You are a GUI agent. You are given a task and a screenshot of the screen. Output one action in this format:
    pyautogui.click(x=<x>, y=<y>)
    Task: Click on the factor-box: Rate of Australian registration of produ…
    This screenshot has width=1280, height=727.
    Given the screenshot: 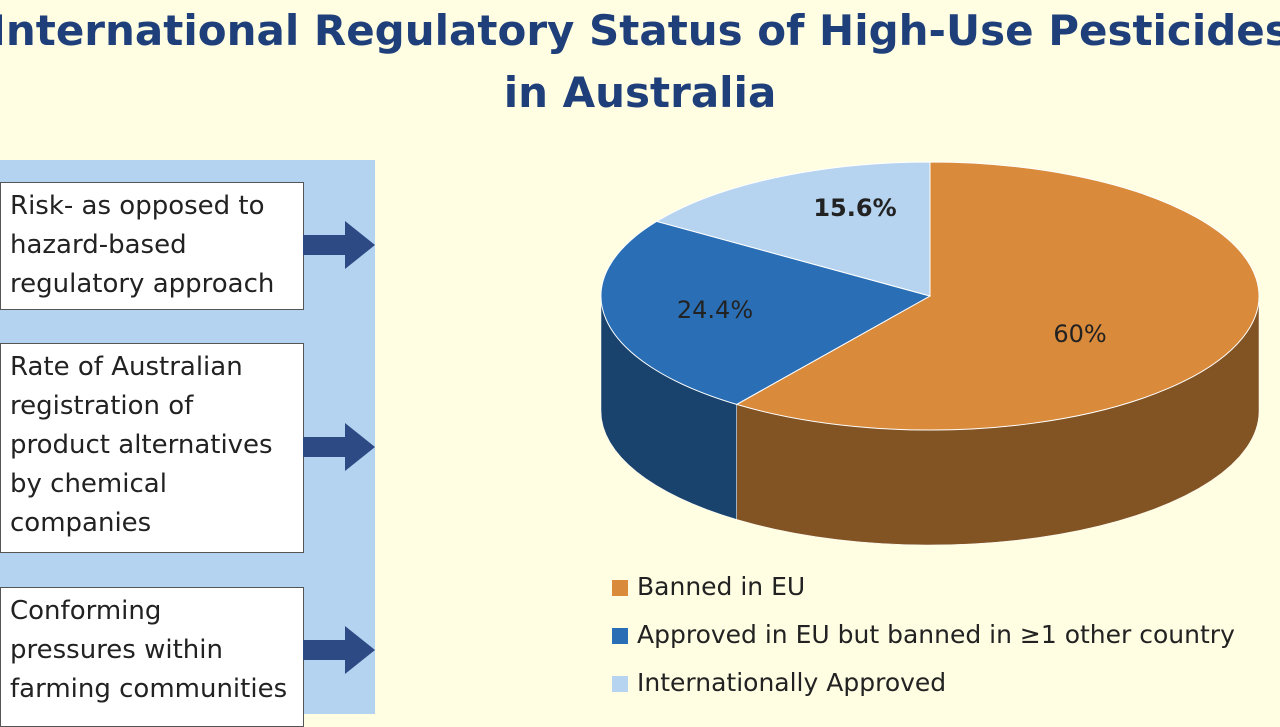 What is the action you would take?
    pyautogui.click(x=152, y=448)
    